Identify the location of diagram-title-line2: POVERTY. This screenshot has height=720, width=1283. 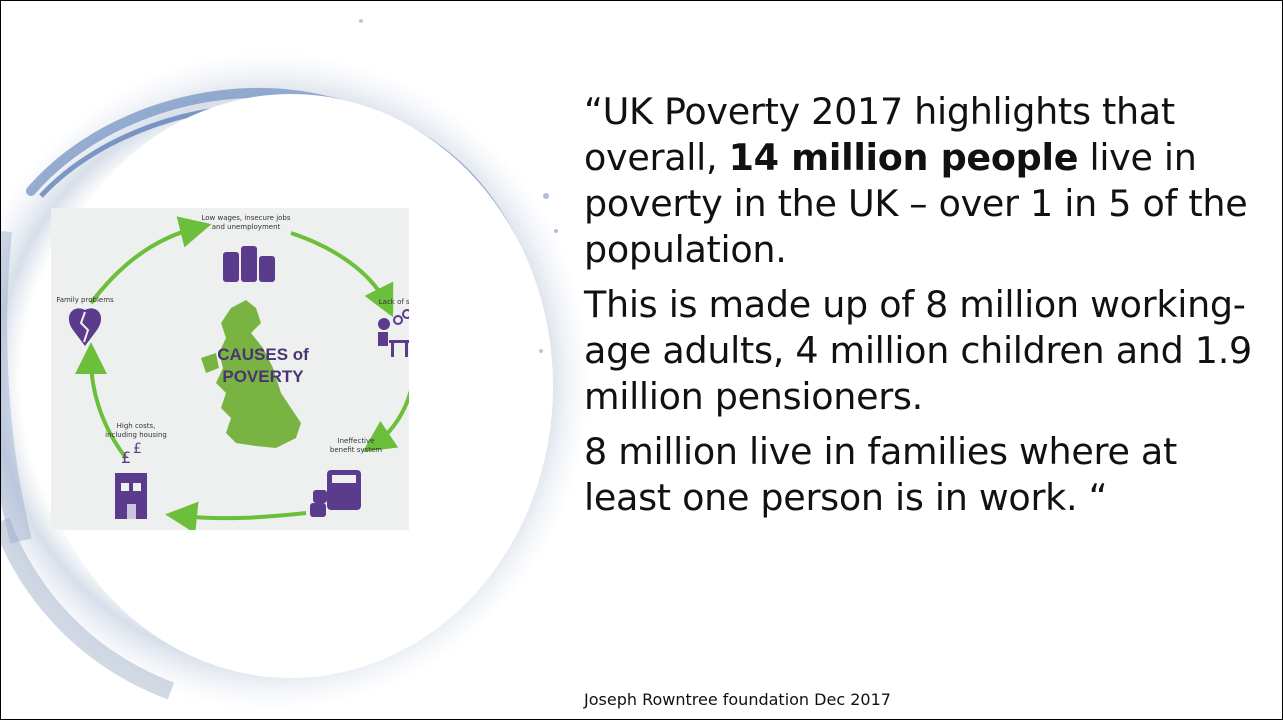
(263, 376).